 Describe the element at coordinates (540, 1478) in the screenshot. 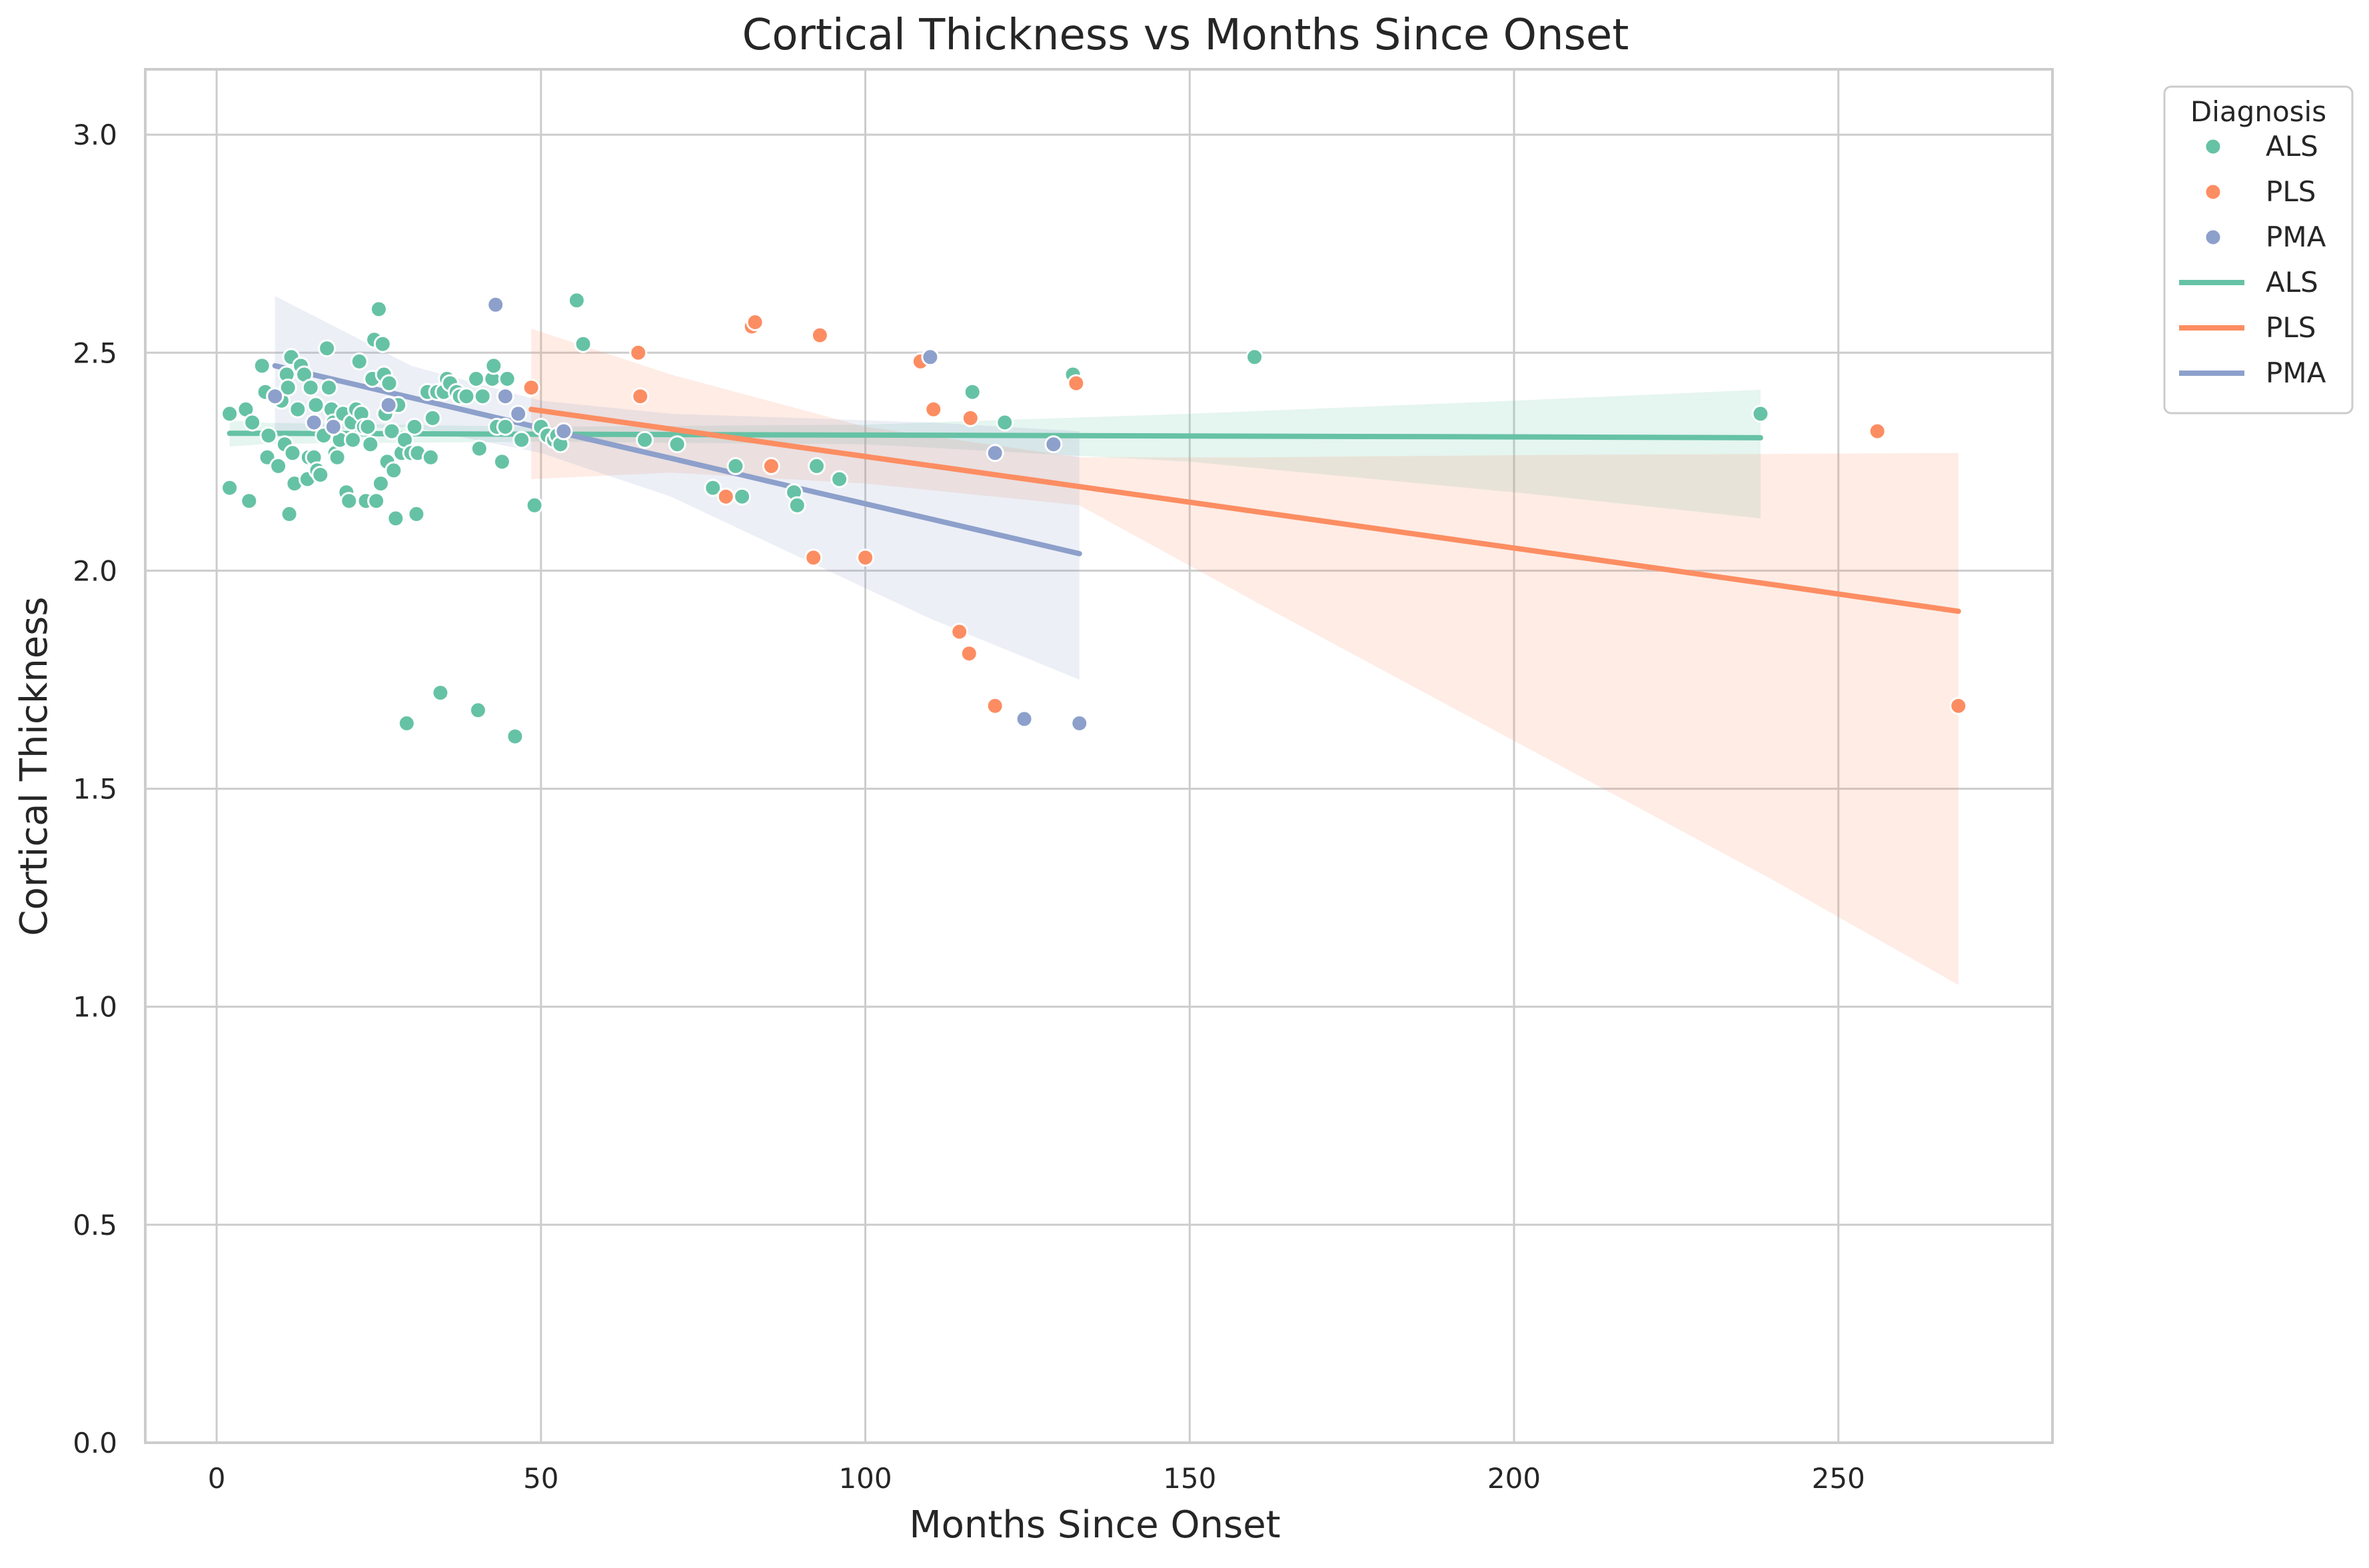

I see `x-tick-label: 50` at that location.